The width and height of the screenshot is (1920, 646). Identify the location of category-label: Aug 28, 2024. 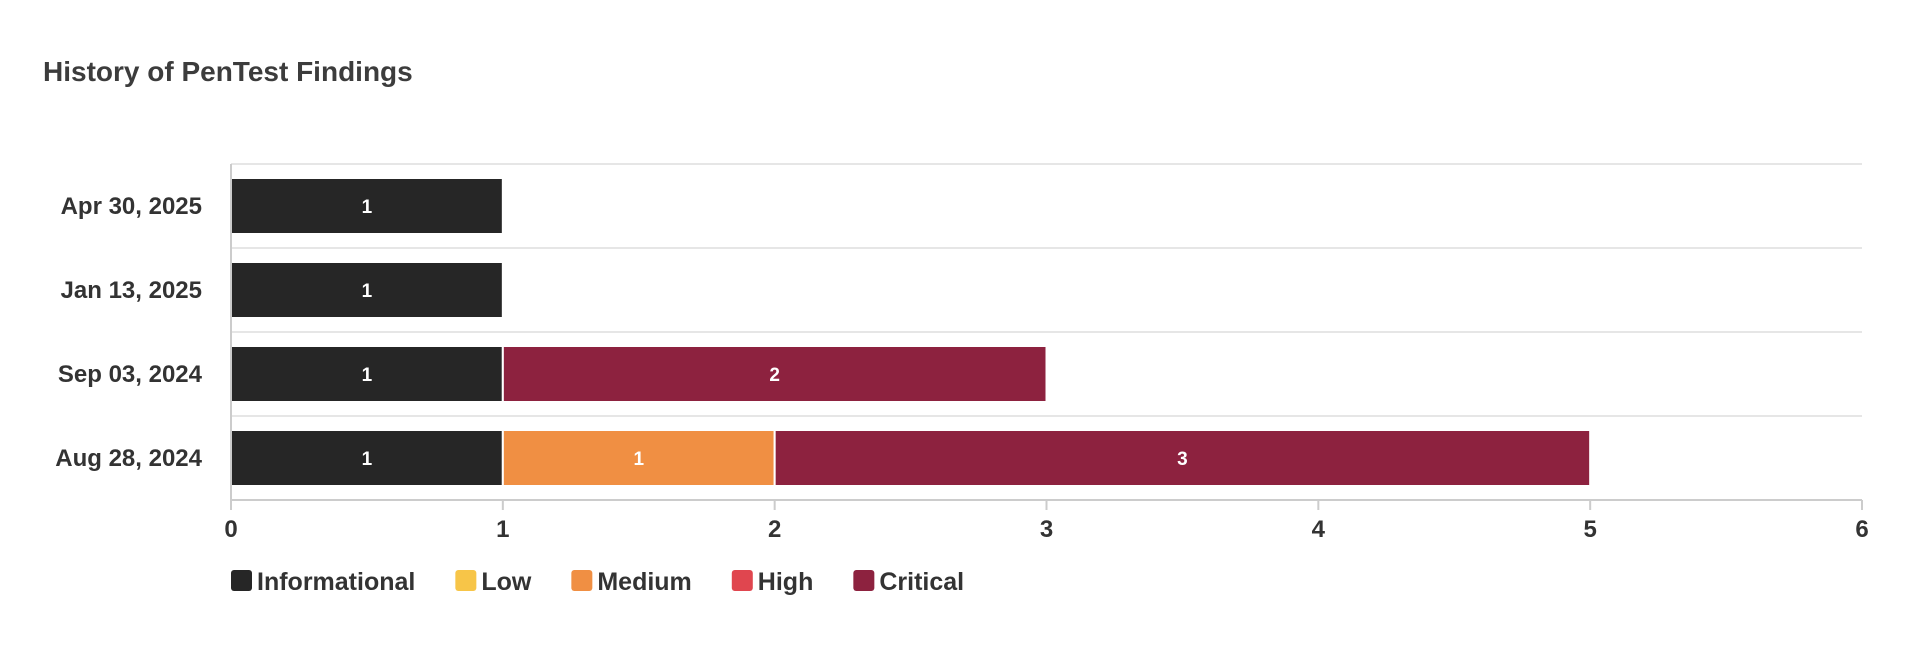
(128, 458).